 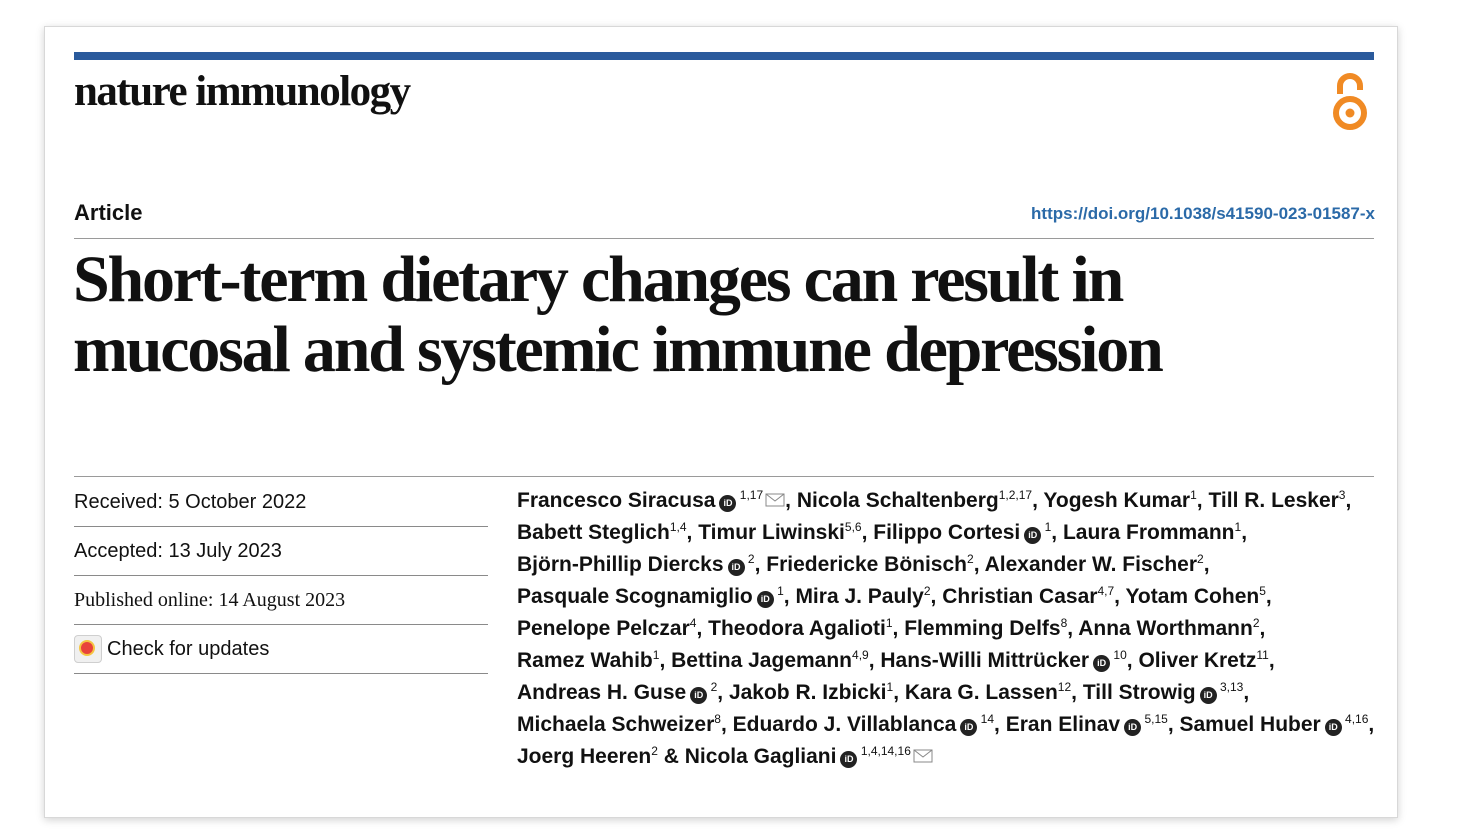 What do you see at coordinates (693, 623) in the screenshot?
I see `affiliation-number: 4` at bounding box center [693, 623].